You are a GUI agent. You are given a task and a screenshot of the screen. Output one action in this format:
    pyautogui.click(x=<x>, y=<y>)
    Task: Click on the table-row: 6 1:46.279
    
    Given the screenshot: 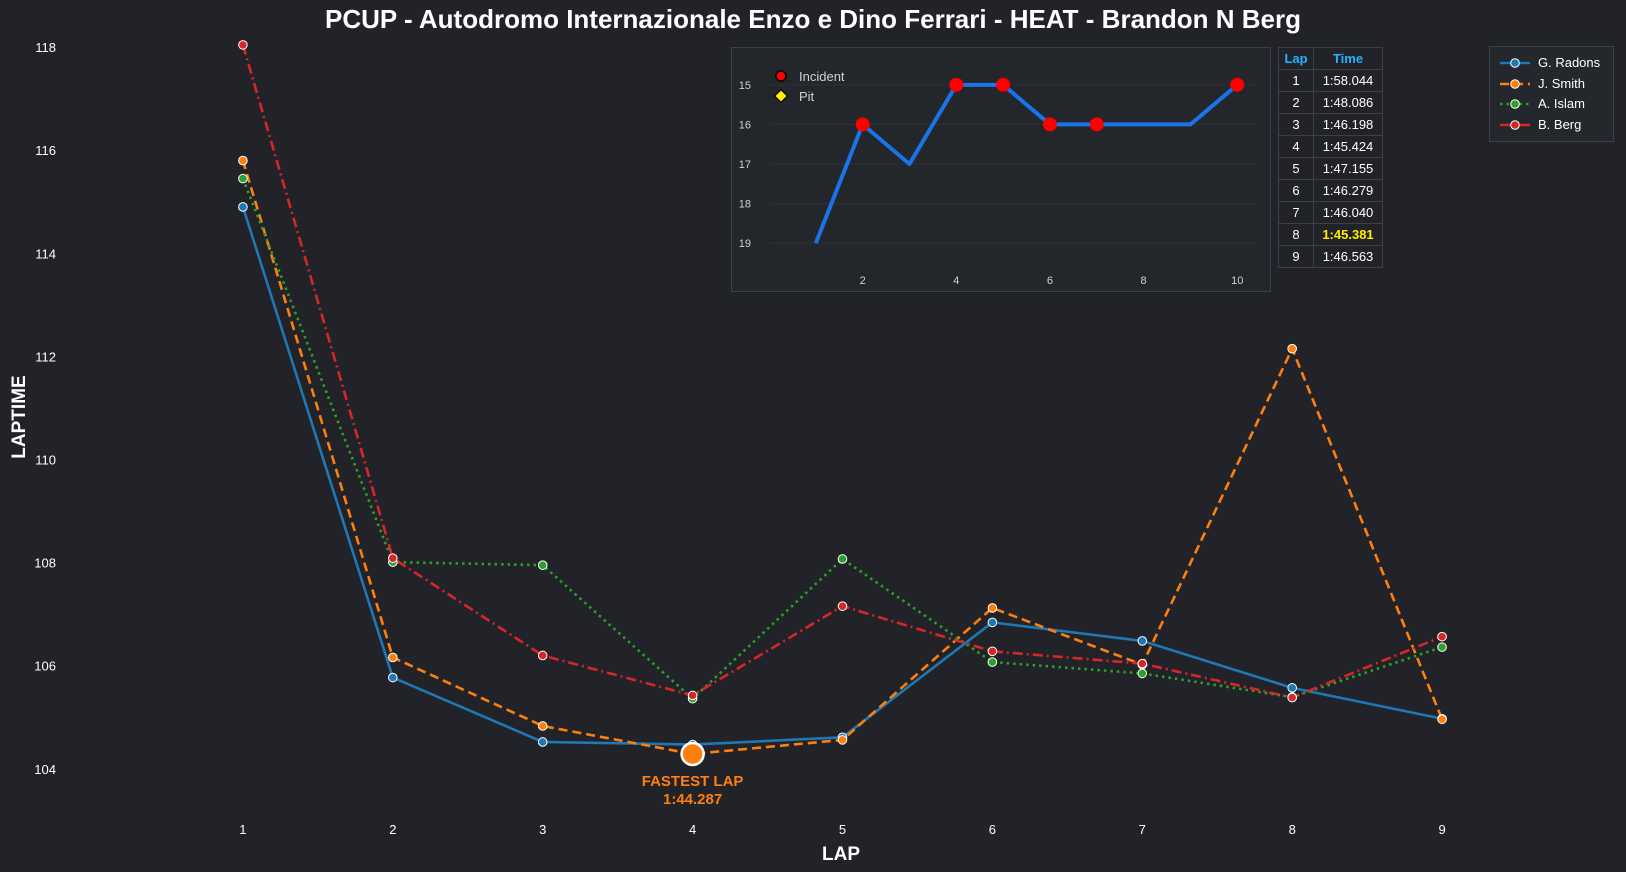 What is the action you would take?
    pyautogui.click(x=1330, y=190)
    